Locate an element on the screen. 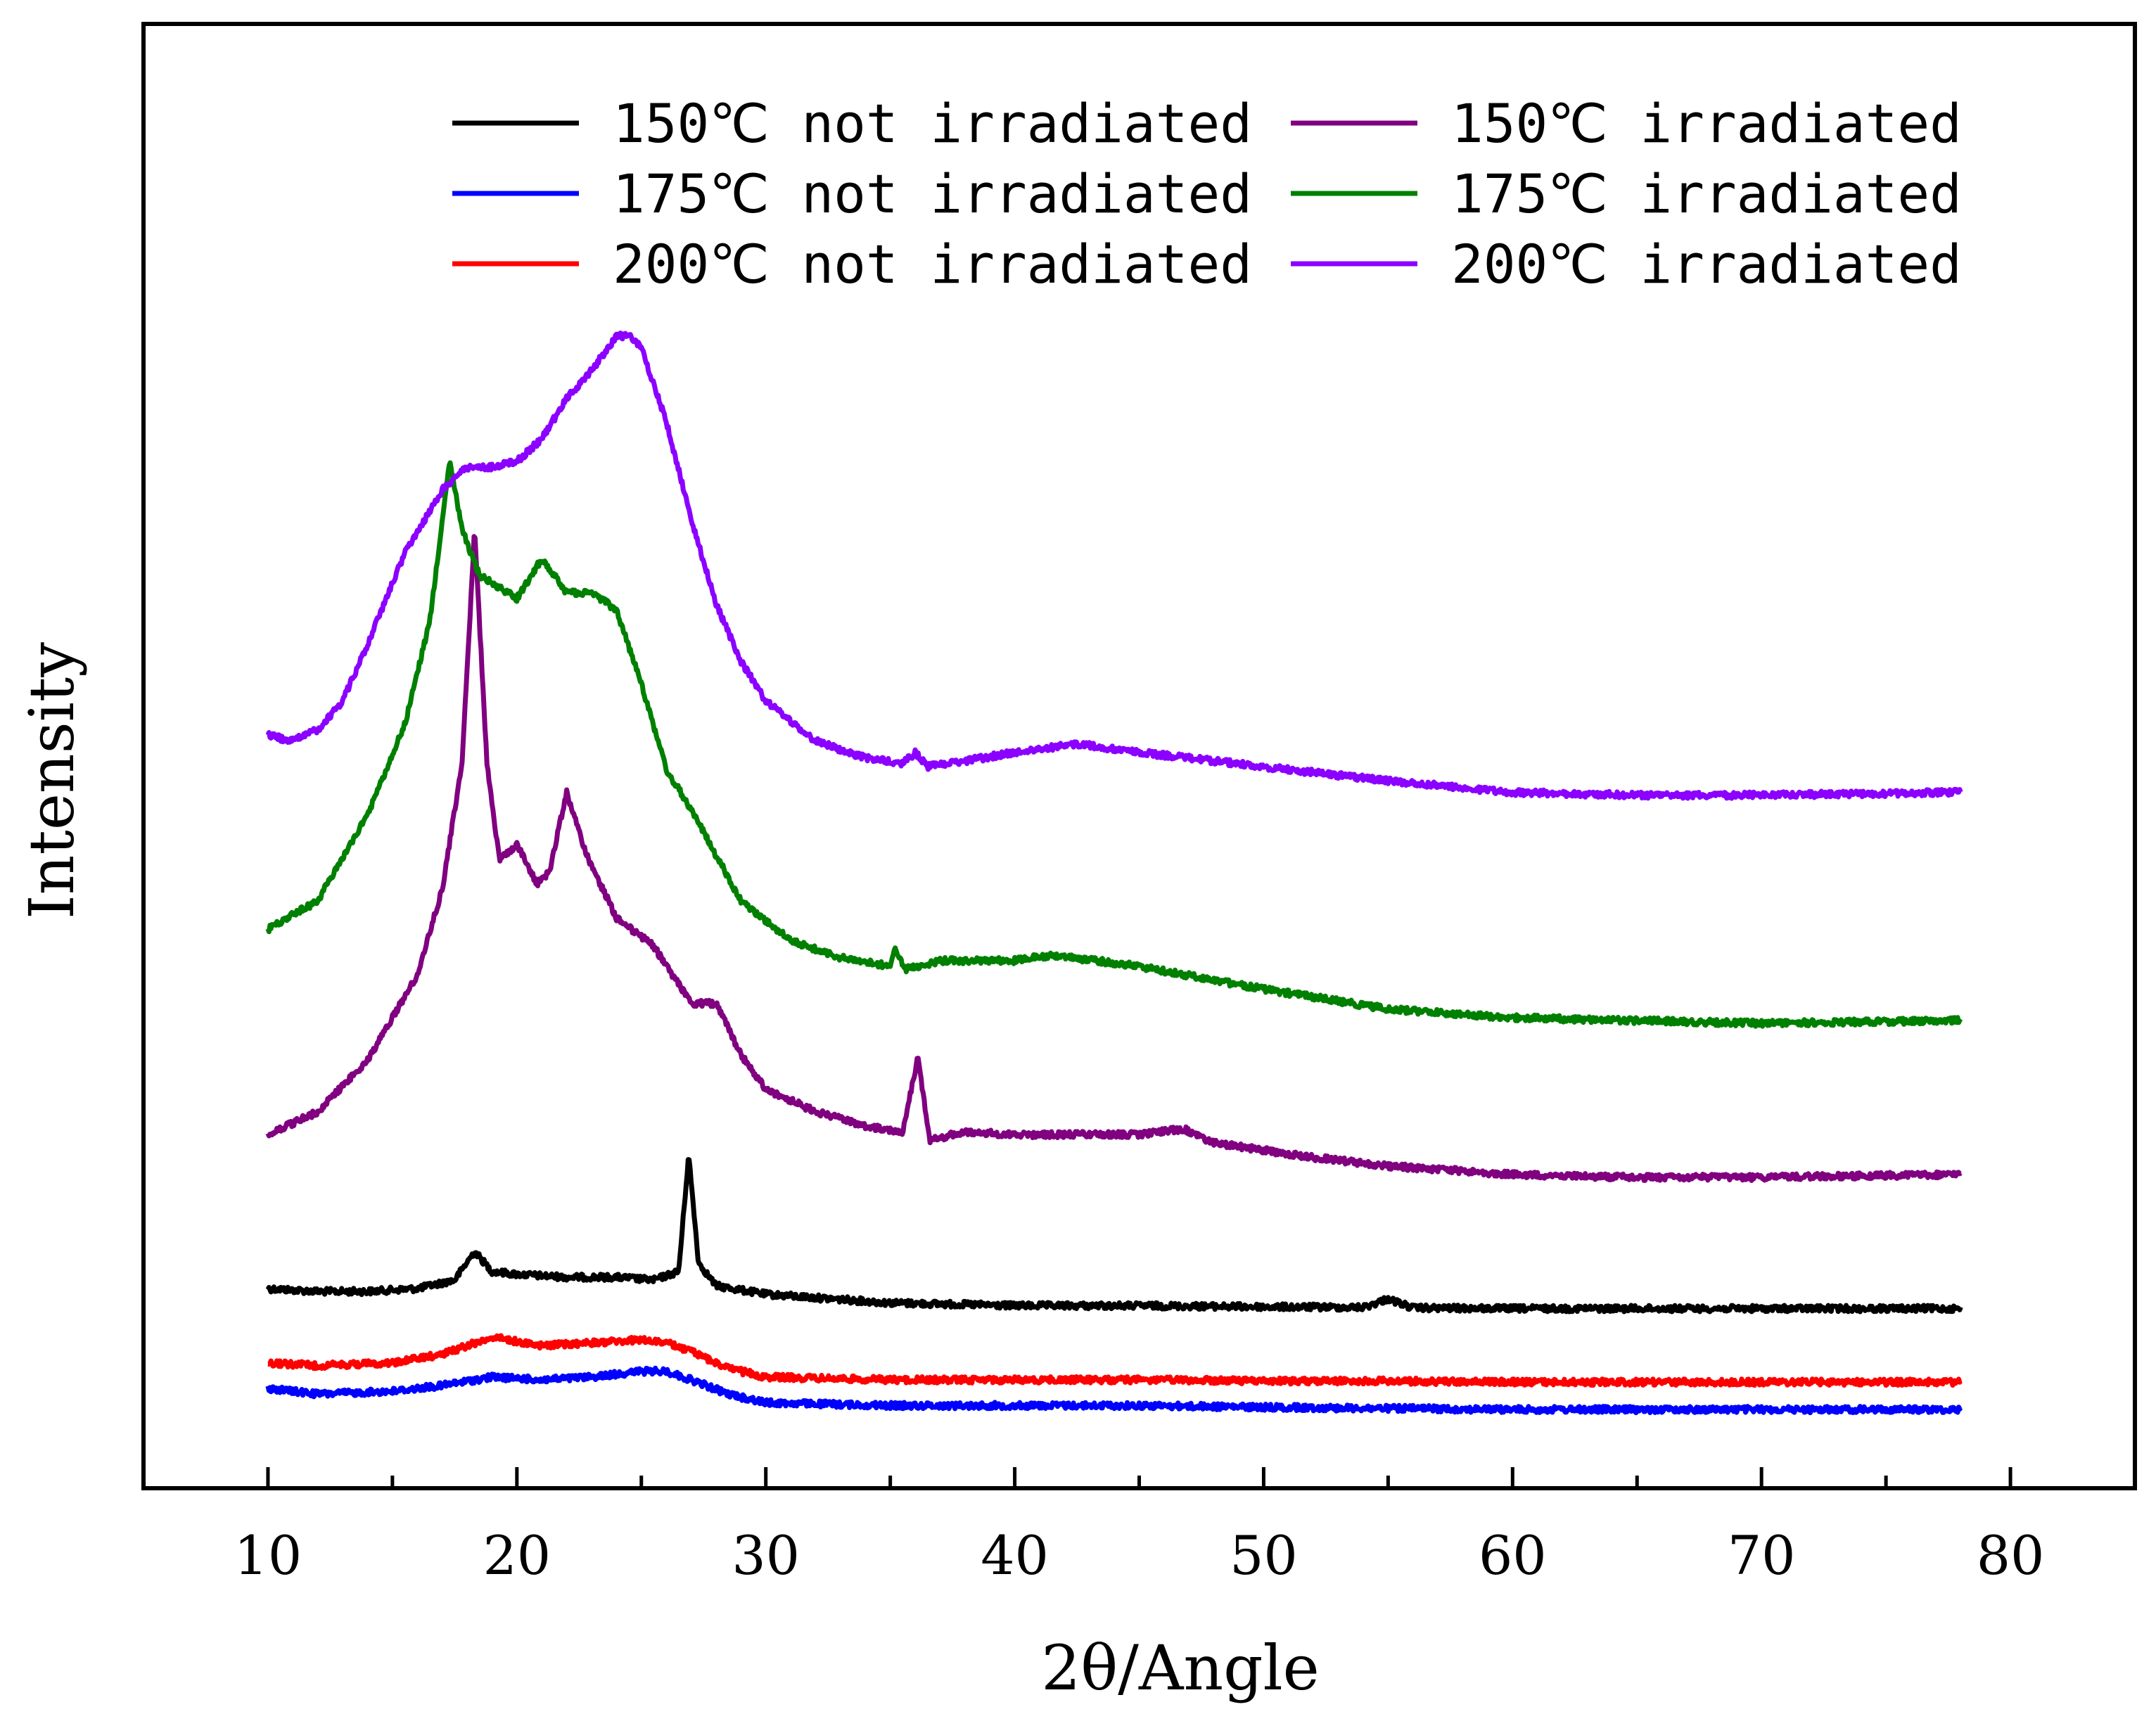  x-axis-label: 2θ/Angle is located at coordinates (1180, 1668).